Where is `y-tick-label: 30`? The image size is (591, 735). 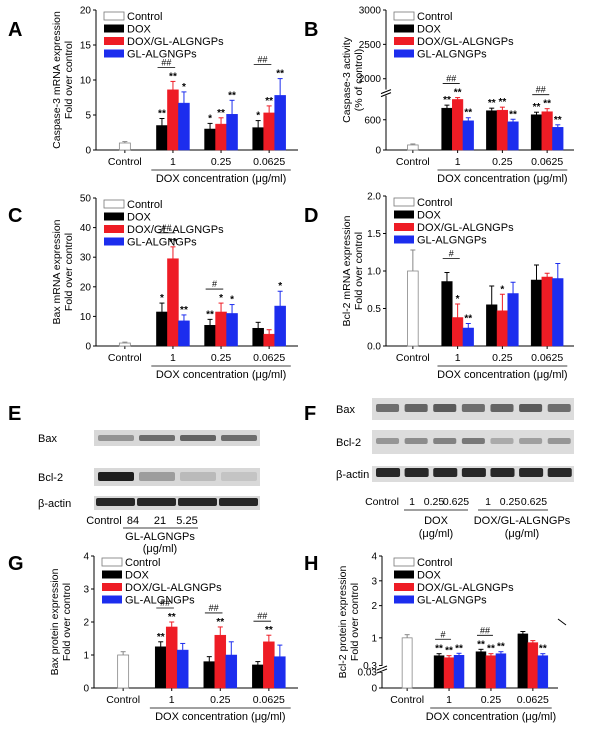 y-tick-label: 30 is located at coordinates (86, 258).